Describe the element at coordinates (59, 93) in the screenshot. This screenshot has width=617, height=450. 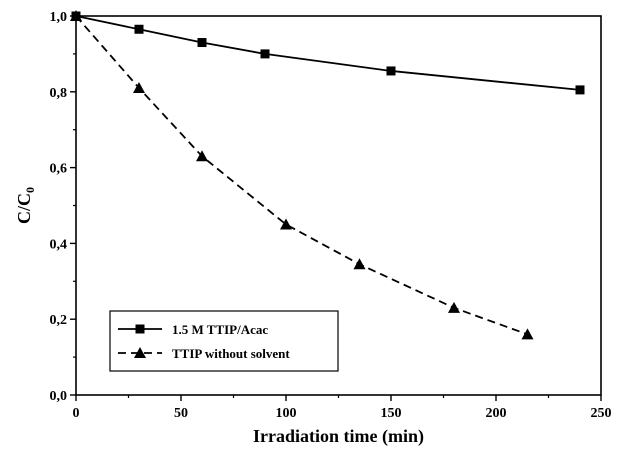
I see `y-tick-label: 0,8` at that location.